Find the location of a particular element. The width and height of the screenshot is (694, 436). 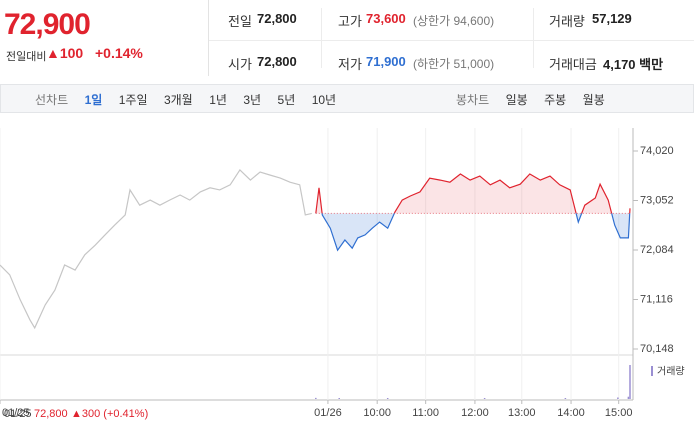

stat-label: 전일 is located at coordinates (240, 21).